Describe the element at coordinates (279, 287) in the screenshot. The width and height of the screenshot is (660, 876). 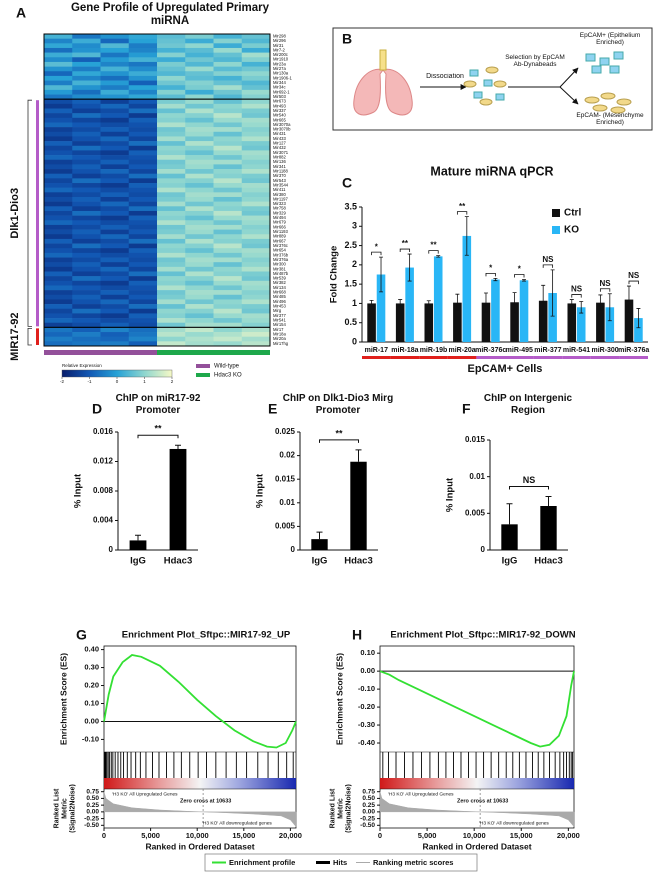
I see `row-label: Mir134` at that location.